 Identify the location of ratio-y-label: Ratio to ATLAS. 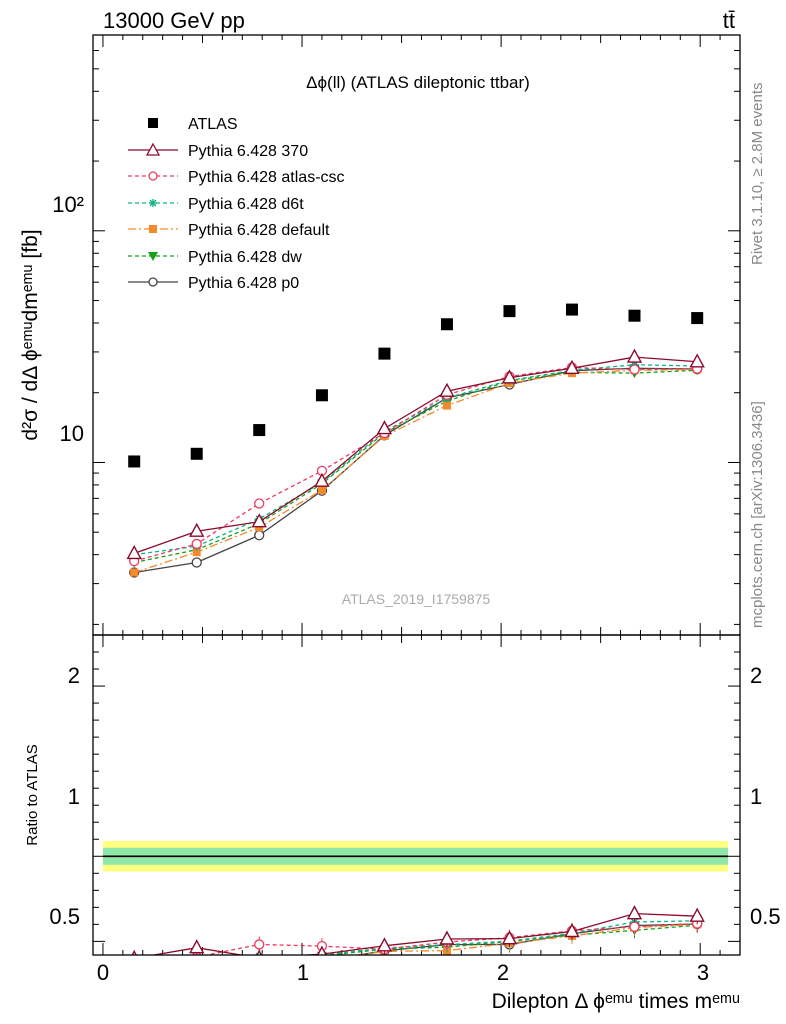
(32, 794).